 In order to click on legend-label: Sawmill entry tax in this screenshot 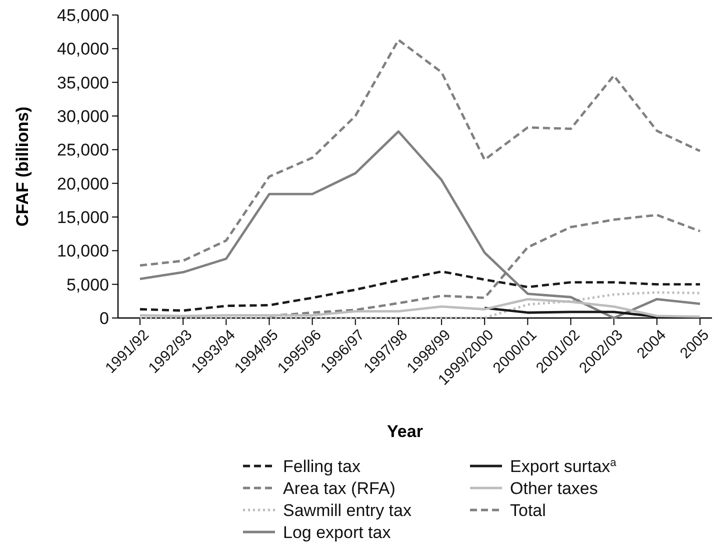, I will do `click(347, 510)`.